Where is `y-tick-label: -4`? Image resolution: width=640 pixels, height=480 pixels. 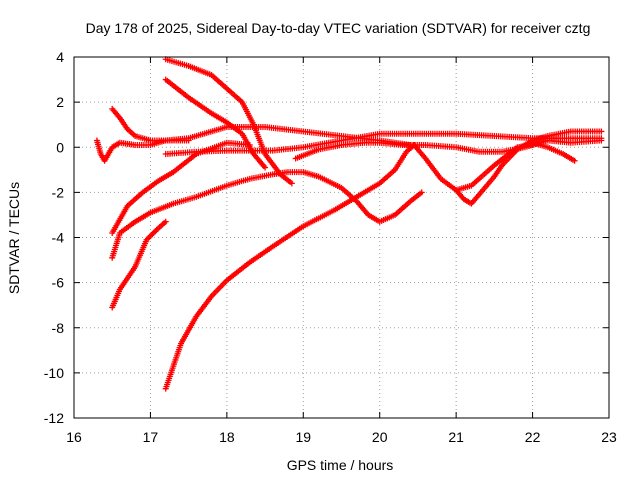
y-tick-label: -4 is located at coordinates (58, 238).